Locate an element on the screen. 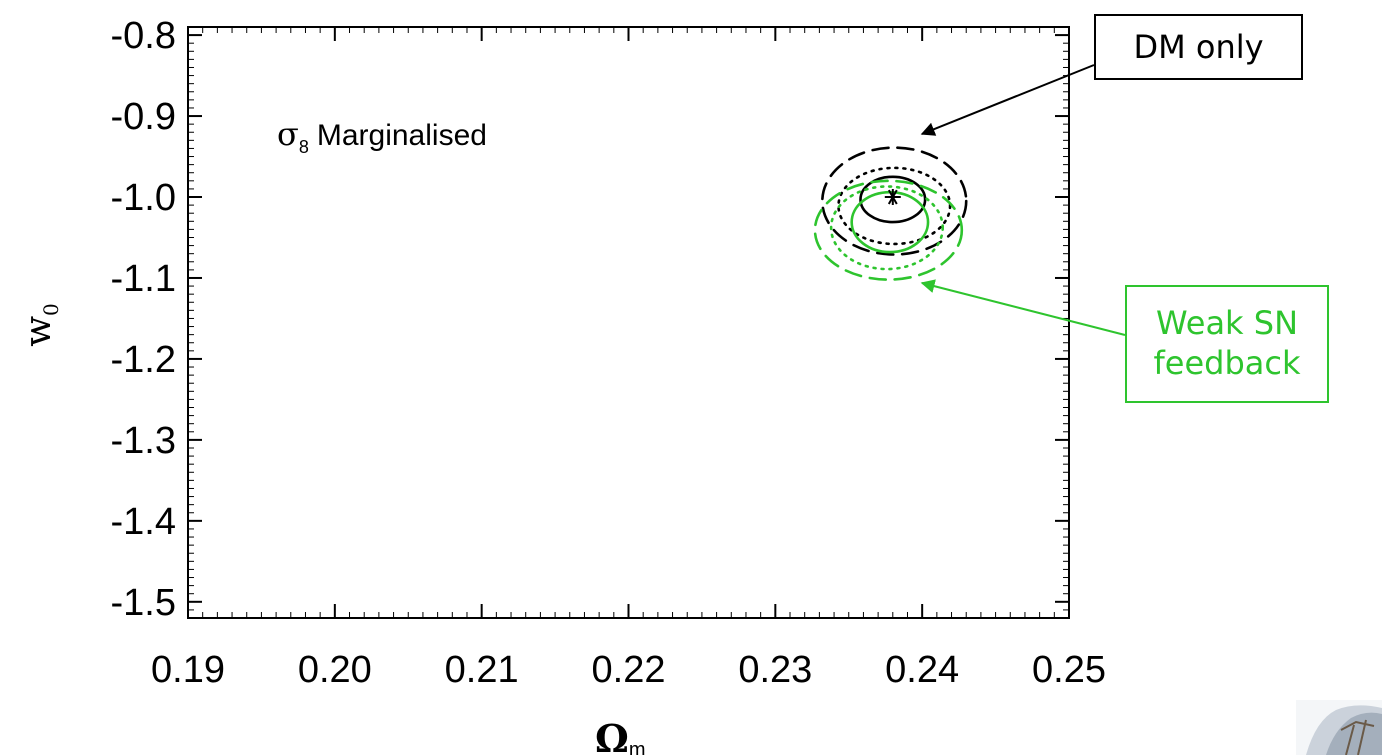 This screenshot has width=1382, height=755. x-tick-label: 0.21 is located at coordinates (482, 670).